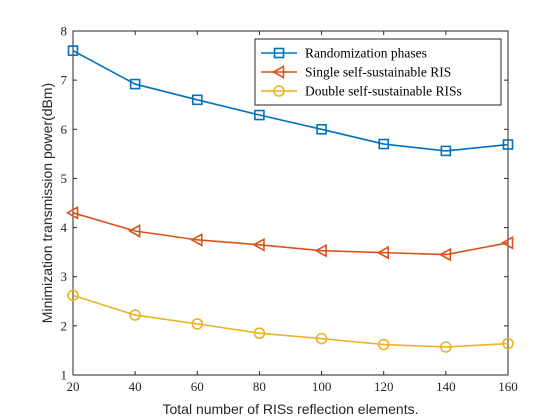  I want to click on legend-marker-double-self-sustainable-riss, so click(279, 91).